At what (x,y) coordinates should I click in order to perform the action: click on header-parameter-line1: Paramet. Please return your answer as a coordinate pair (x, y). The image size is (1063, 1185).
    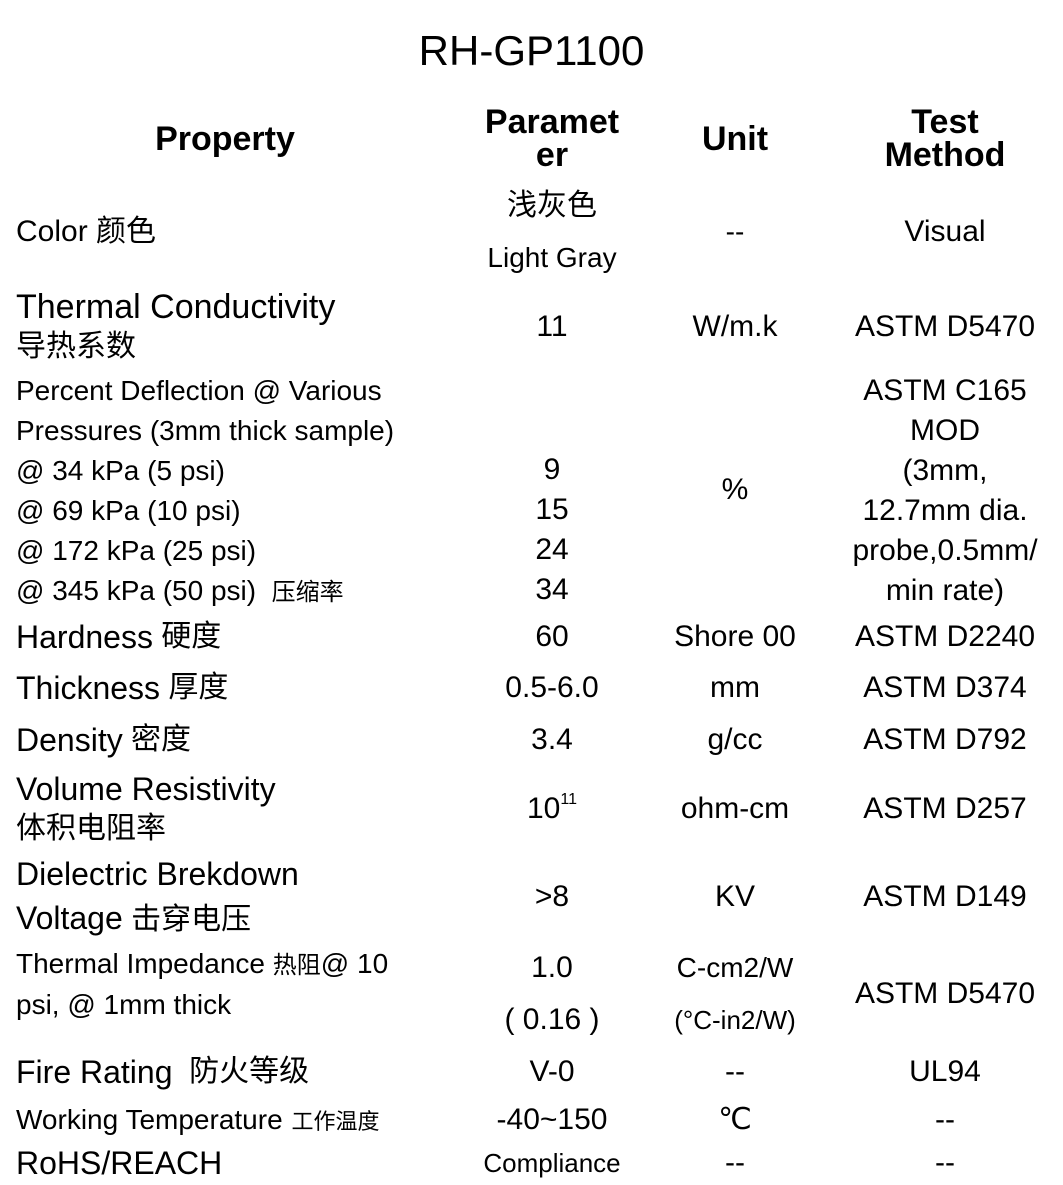
    Looking at the image, I should click on (552, 122).